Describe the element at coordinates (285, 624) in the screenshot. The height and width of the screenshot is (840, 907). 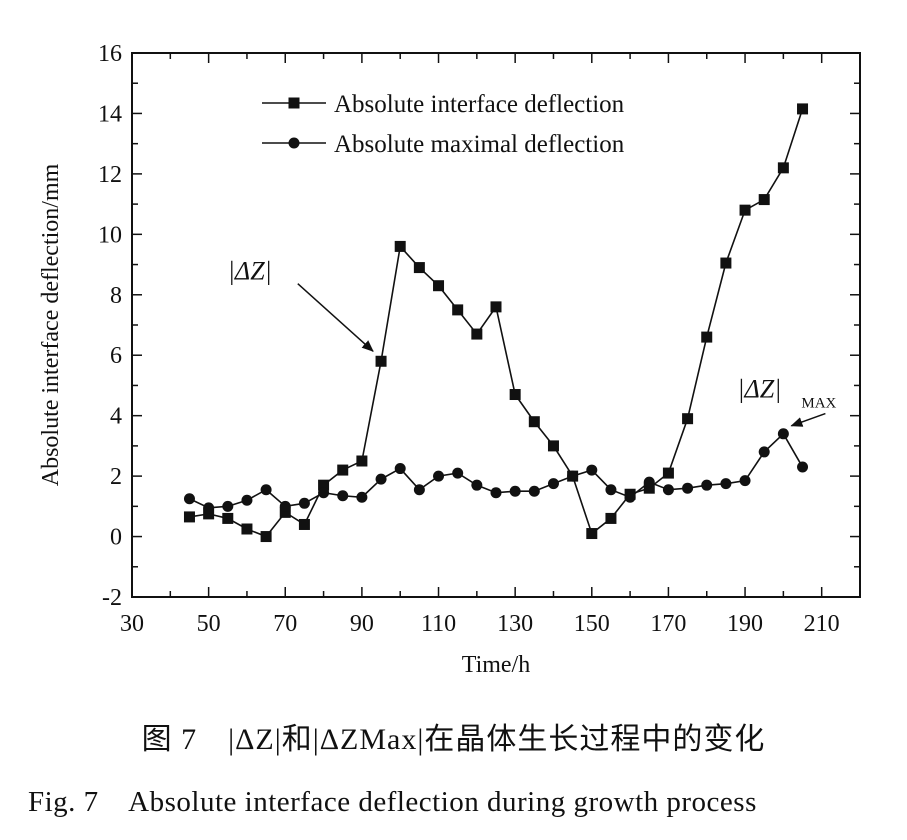
I see `x-tick-label: 70` at that location.